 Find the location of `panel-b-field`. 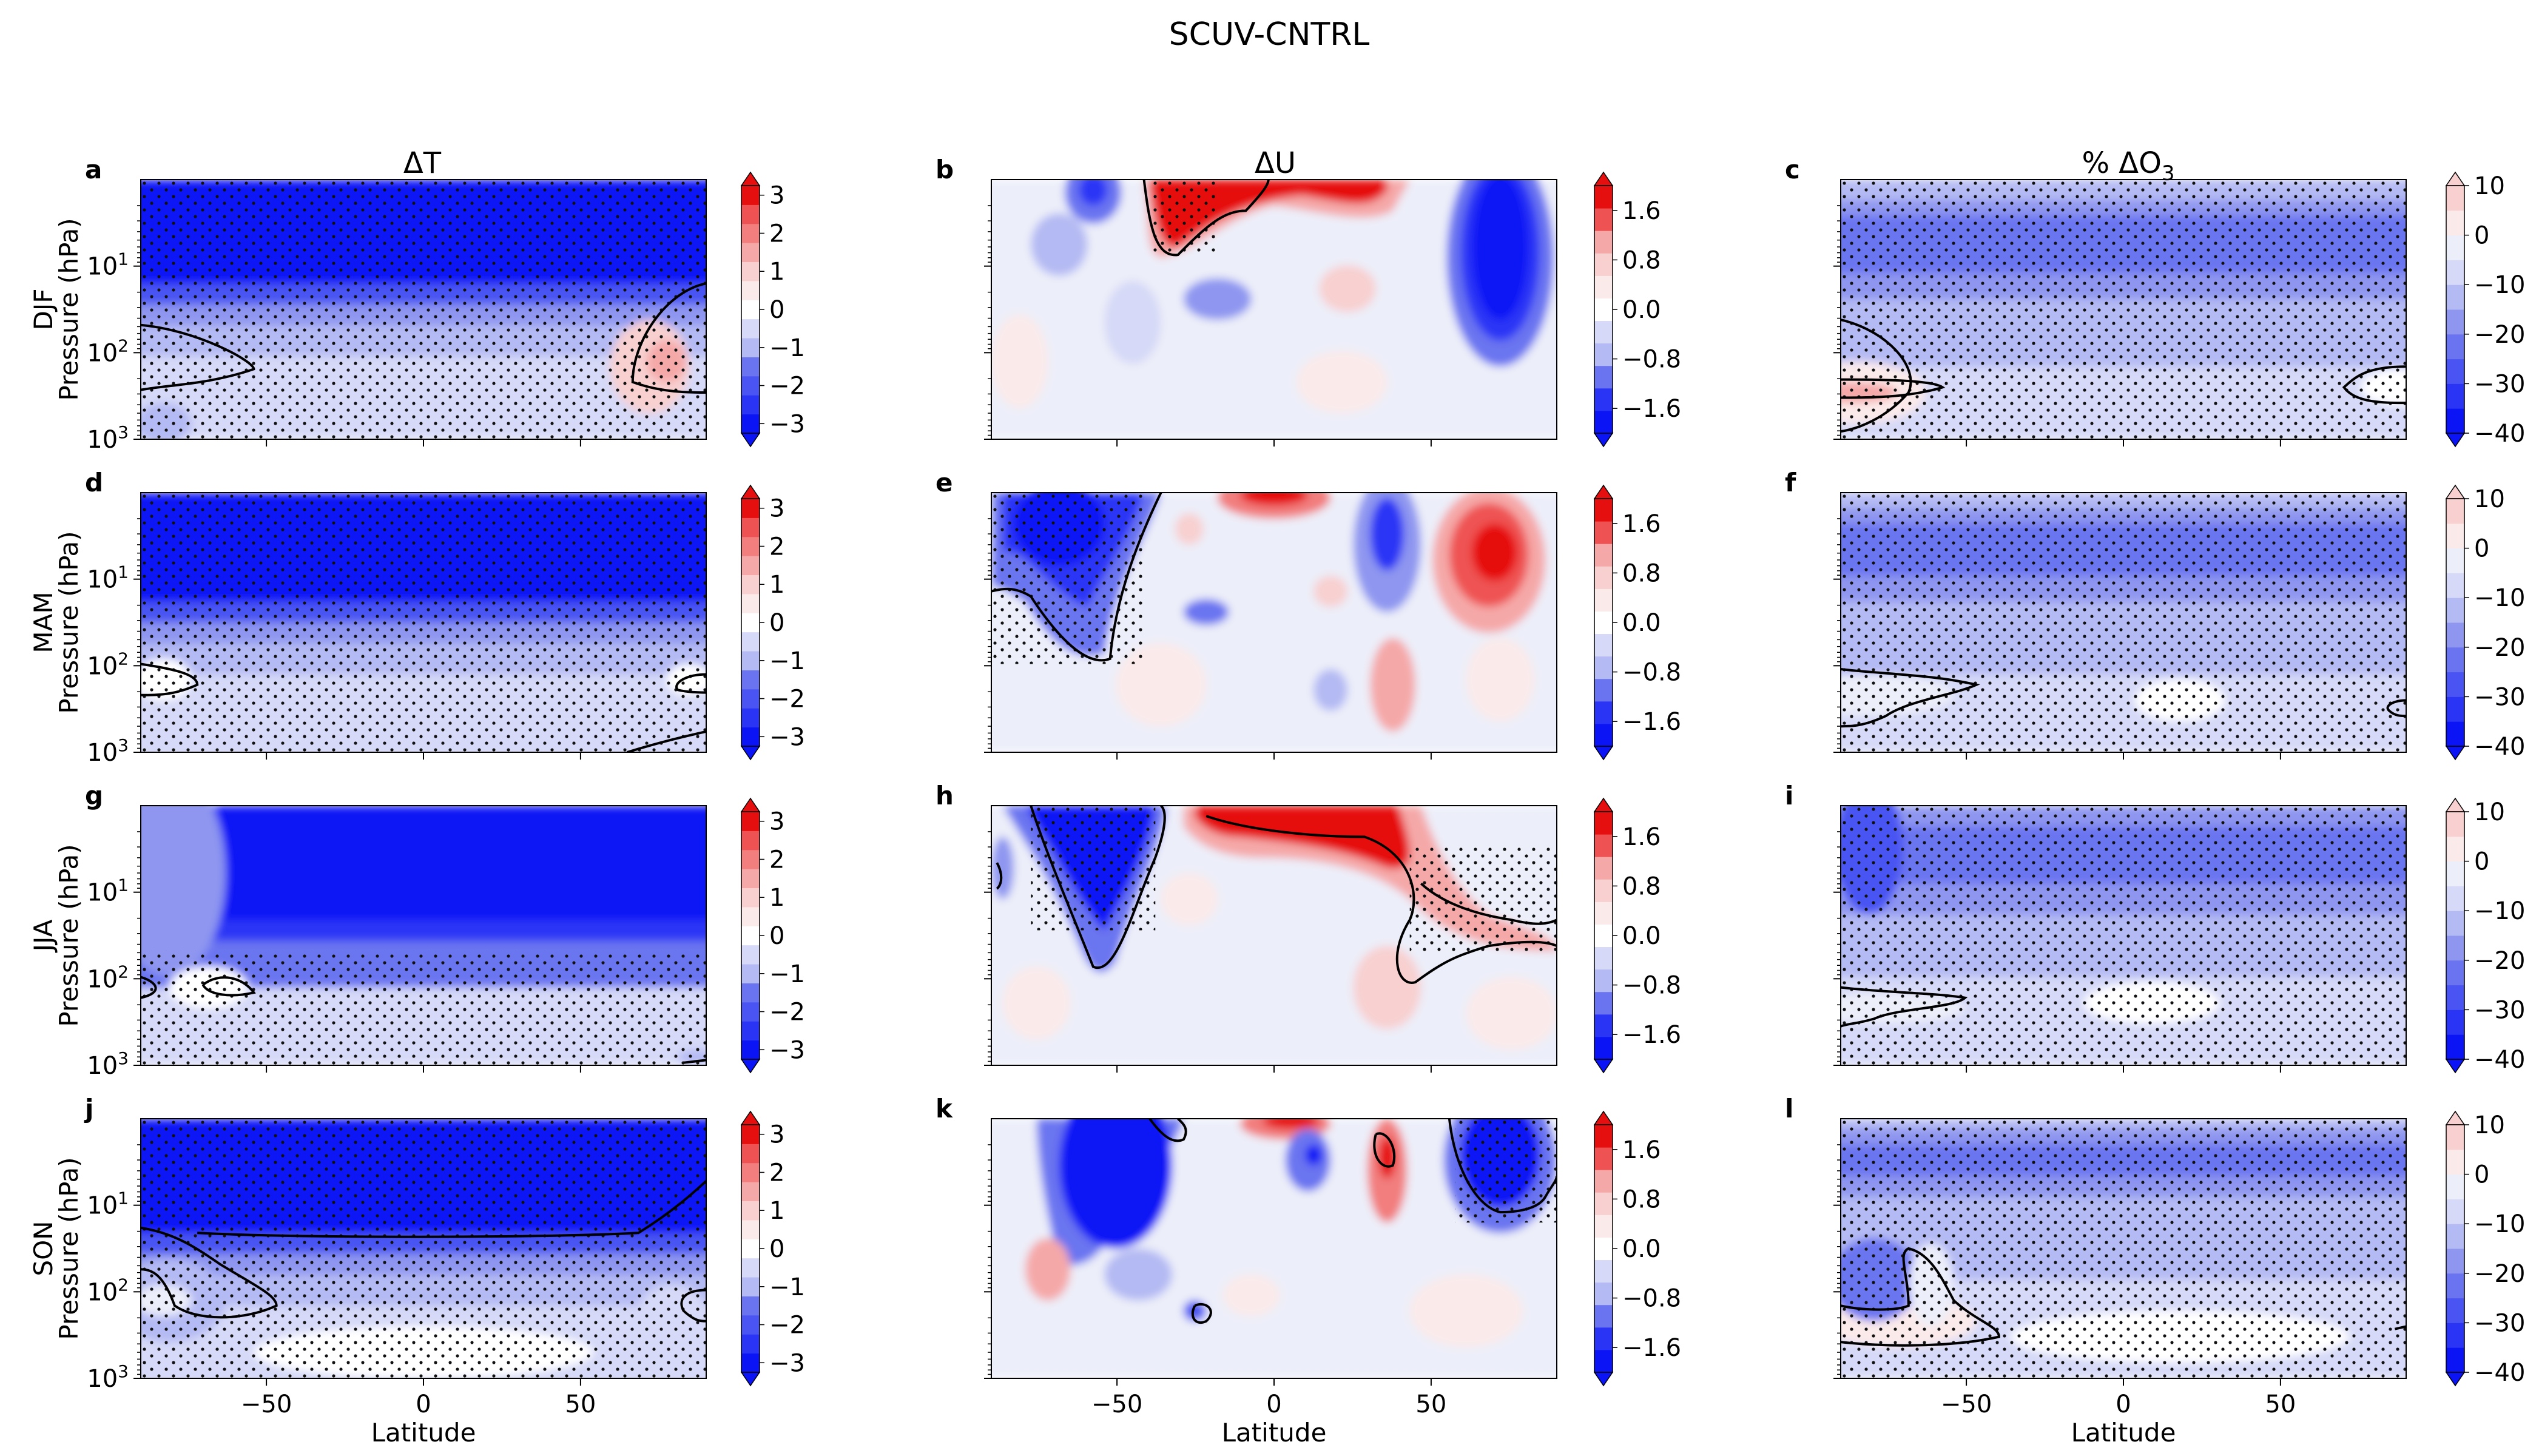

panel-b-field is located at coordinates (1274, 309).